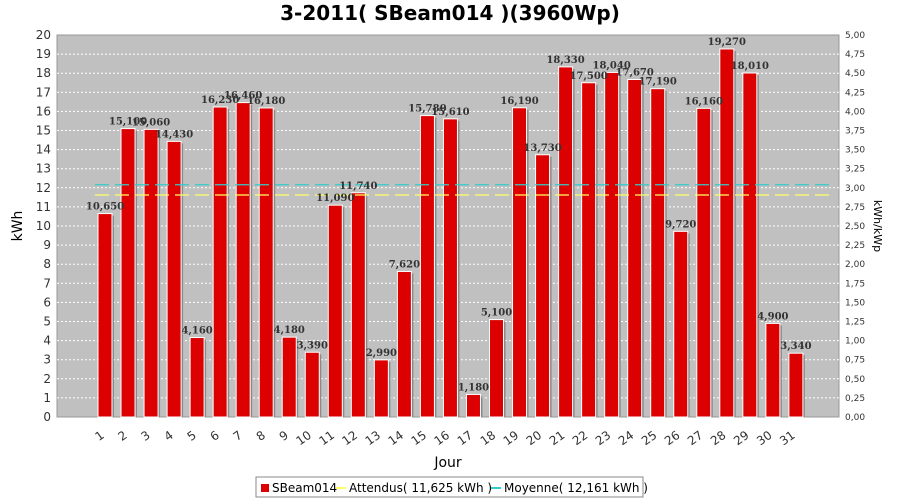 This screenshot has height=500, width=900. Describe the element at coordinates (128, 122) in the screenshot. I see `data-label: 15,100` at that location.